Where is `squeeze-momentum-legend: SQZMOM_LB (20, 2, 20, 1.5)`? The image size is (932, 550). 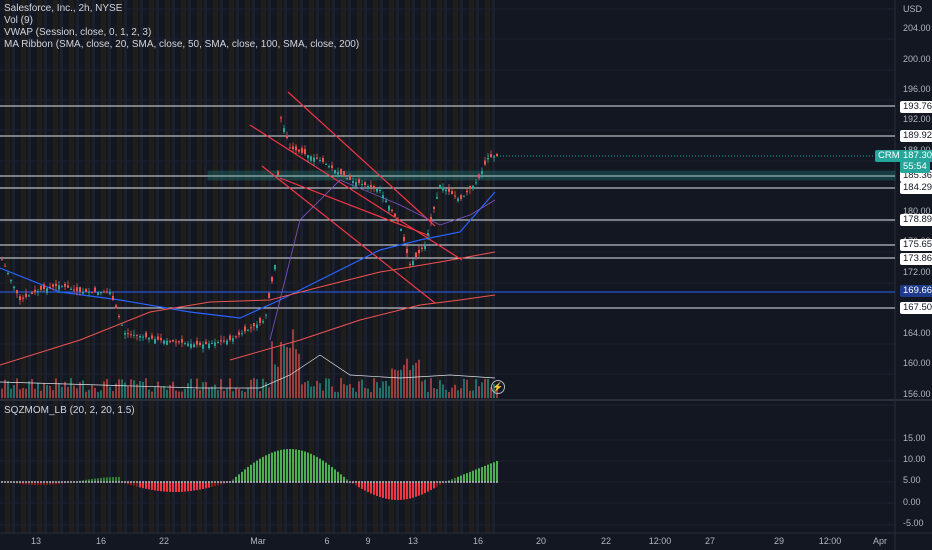
squeeze-momentum-legend: SQZMOM_LB (20, 2, 20, 1.5) is located at coordinates (69, 410).